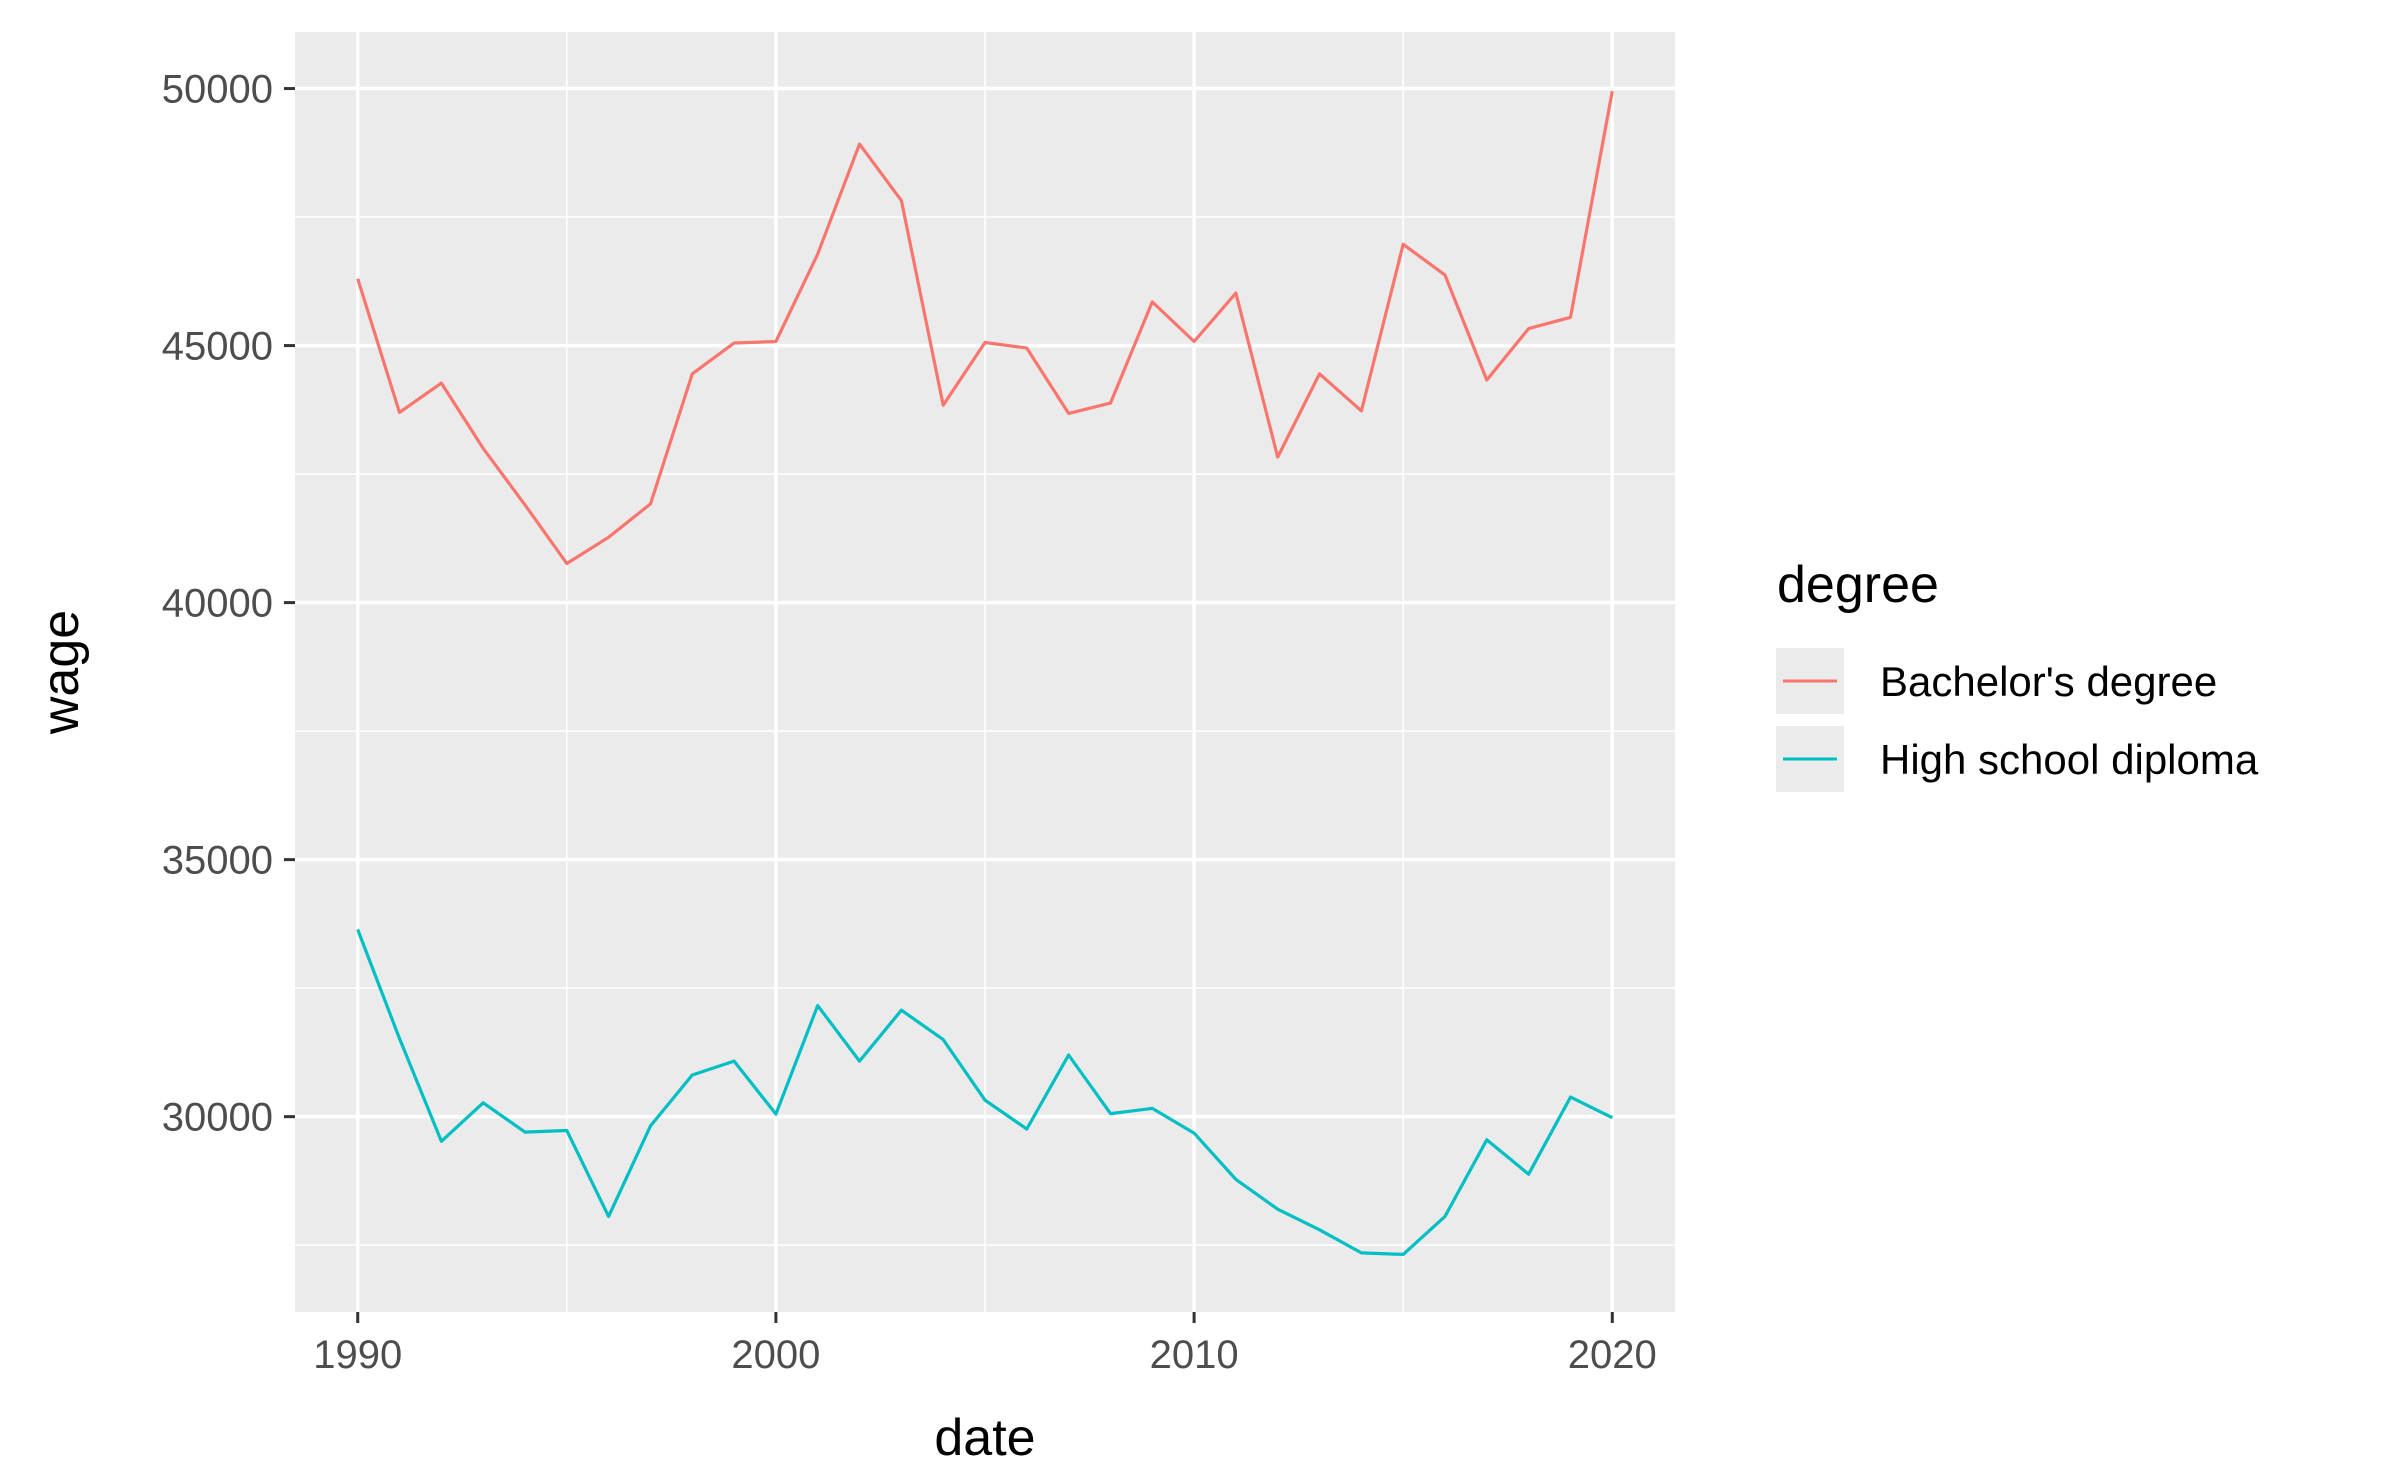 The width and height of the screenshot is (2400, 1483). What do you see at coordinates (61, 672) in the screenshot?
I see `y-axis-title: wage` at bounding box center [61, 672].